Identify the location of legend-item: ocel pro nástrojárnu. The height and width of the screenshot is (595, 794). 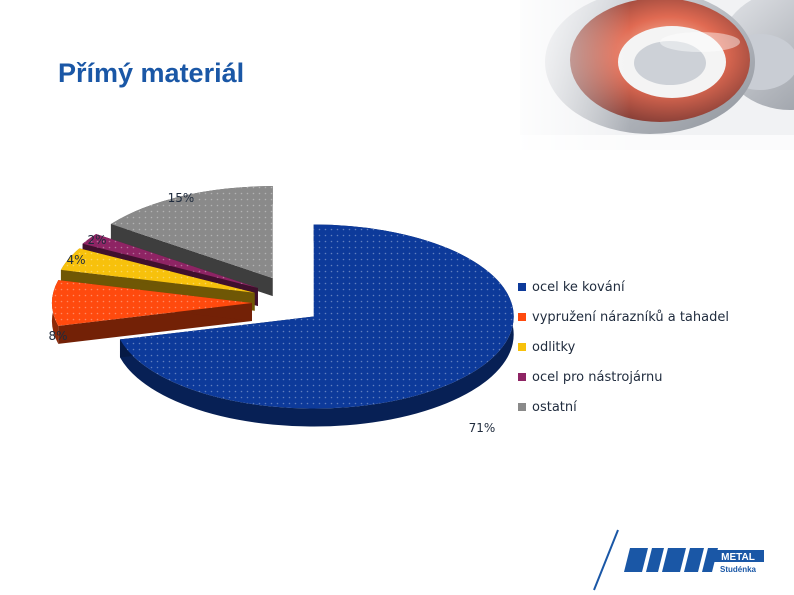
(623, 377).